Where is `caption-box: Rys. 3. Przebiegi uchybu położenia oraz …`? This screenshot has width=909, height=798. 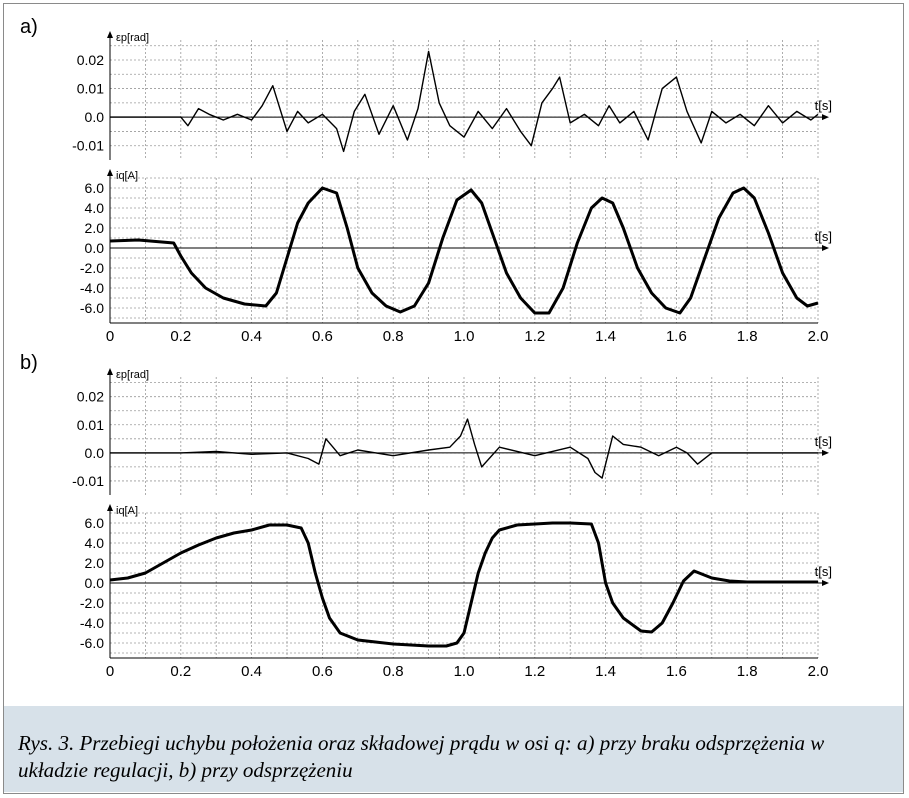
caption-box: Rys. 3. Przebiegi uchybu położenia oraz … is located at coordinates (453, 749).